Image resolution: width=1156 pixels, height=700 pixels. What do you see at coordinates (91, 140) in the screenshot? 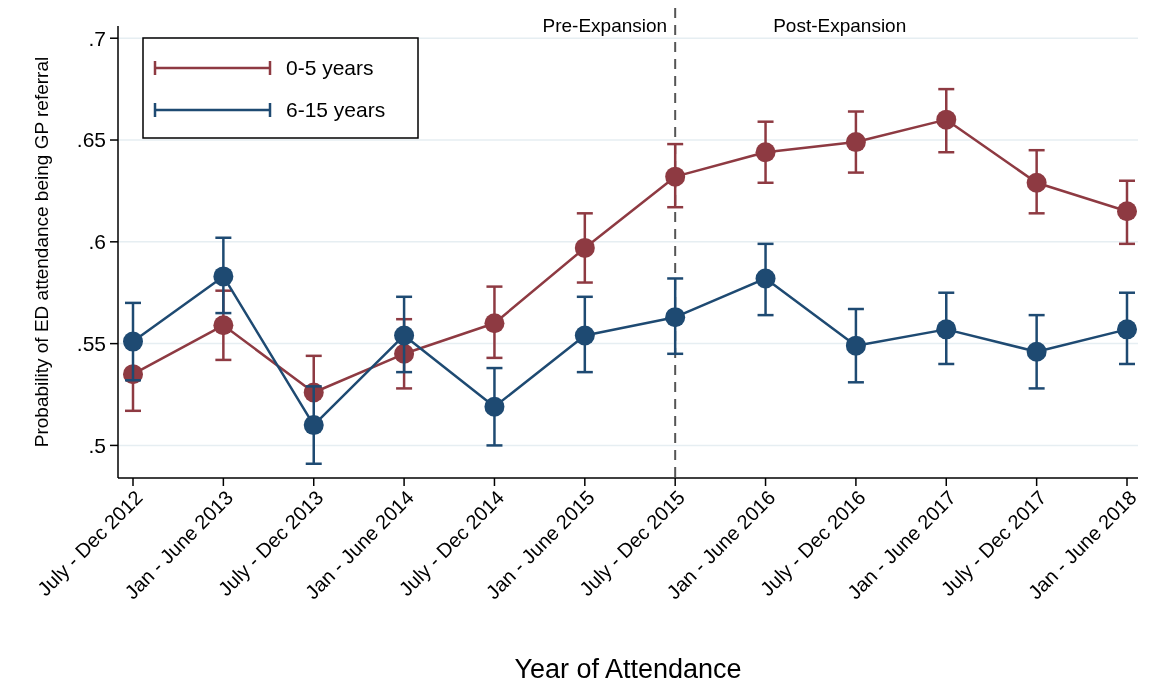
I see `y-tick-label: .65` at bounding box center [91, 140].